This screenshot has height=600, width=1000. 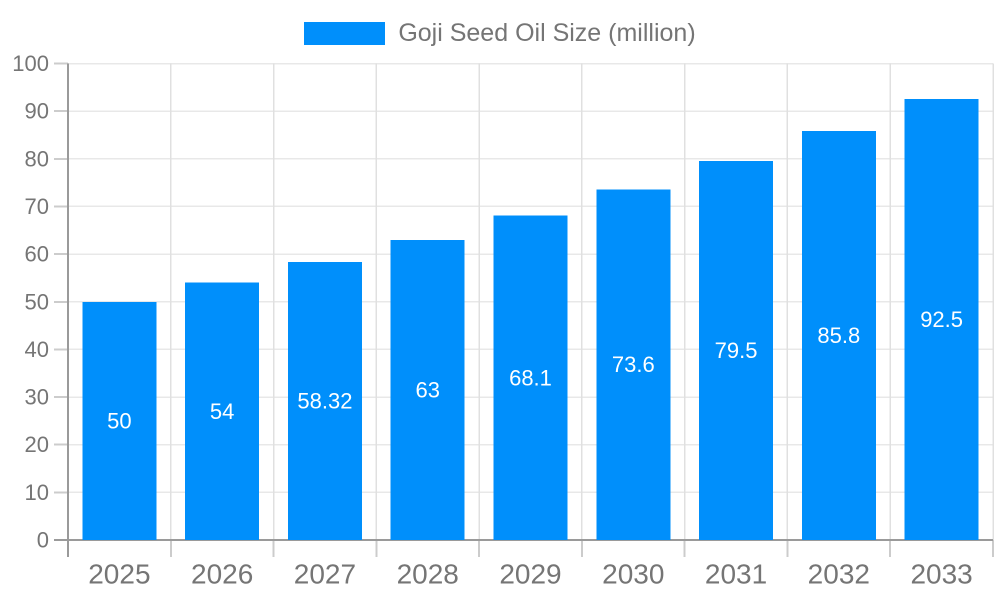 I want to click on y-tick-label: 70, so click(x=37, y=206).